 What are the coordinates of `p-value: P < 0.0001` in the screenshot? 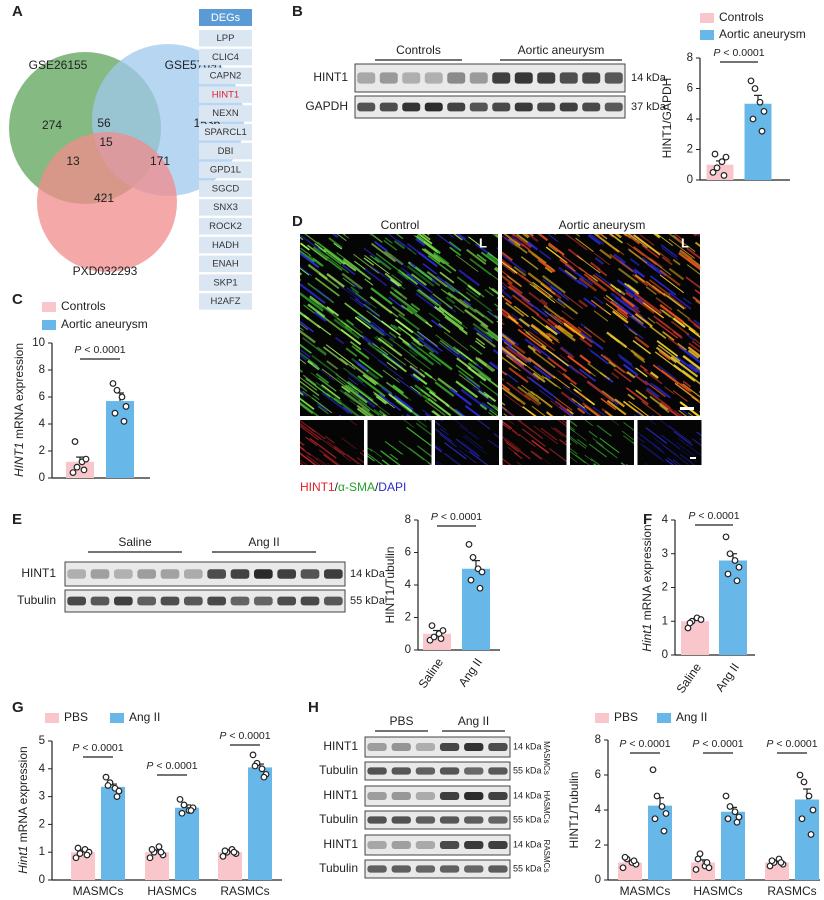 It's located at (713, 516).